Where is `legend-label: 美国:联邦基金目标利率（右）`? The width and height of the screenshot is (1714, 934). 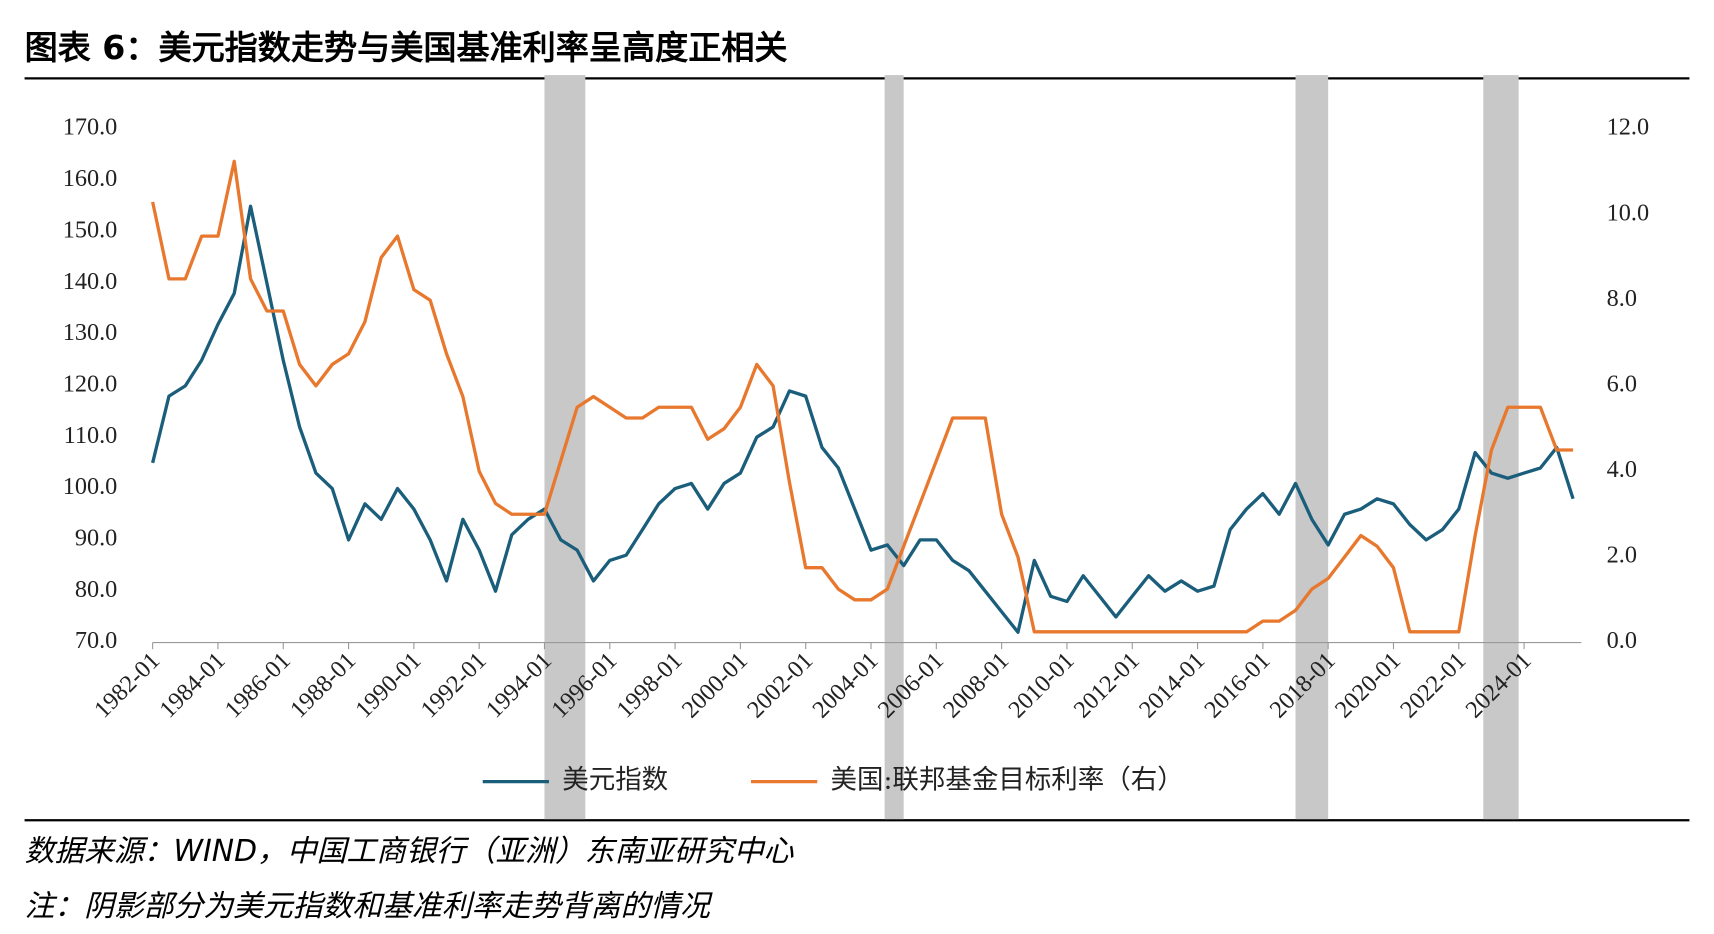
legend-label: 美国:联邦基金目标利率（右） is located at coordinates (1007, 780).